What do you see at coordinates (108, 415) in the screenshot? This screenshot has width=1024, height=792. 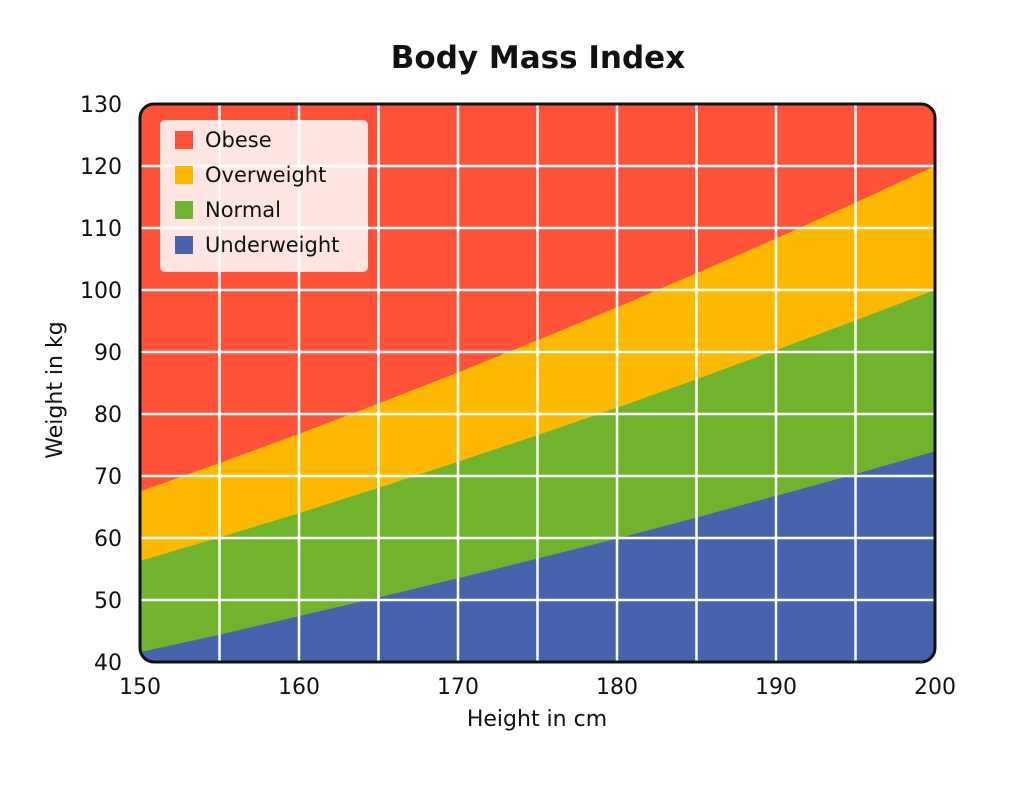 I see `y-tick-label: 80` at bounding box center [108, 415].